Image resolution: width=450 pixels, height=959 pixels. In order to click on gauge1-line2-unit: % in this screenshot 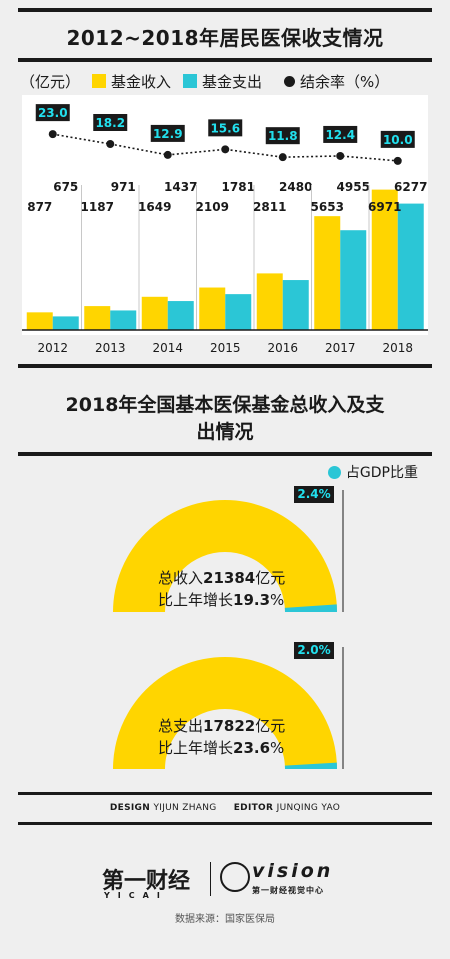, I will do `click(277, 600)`.